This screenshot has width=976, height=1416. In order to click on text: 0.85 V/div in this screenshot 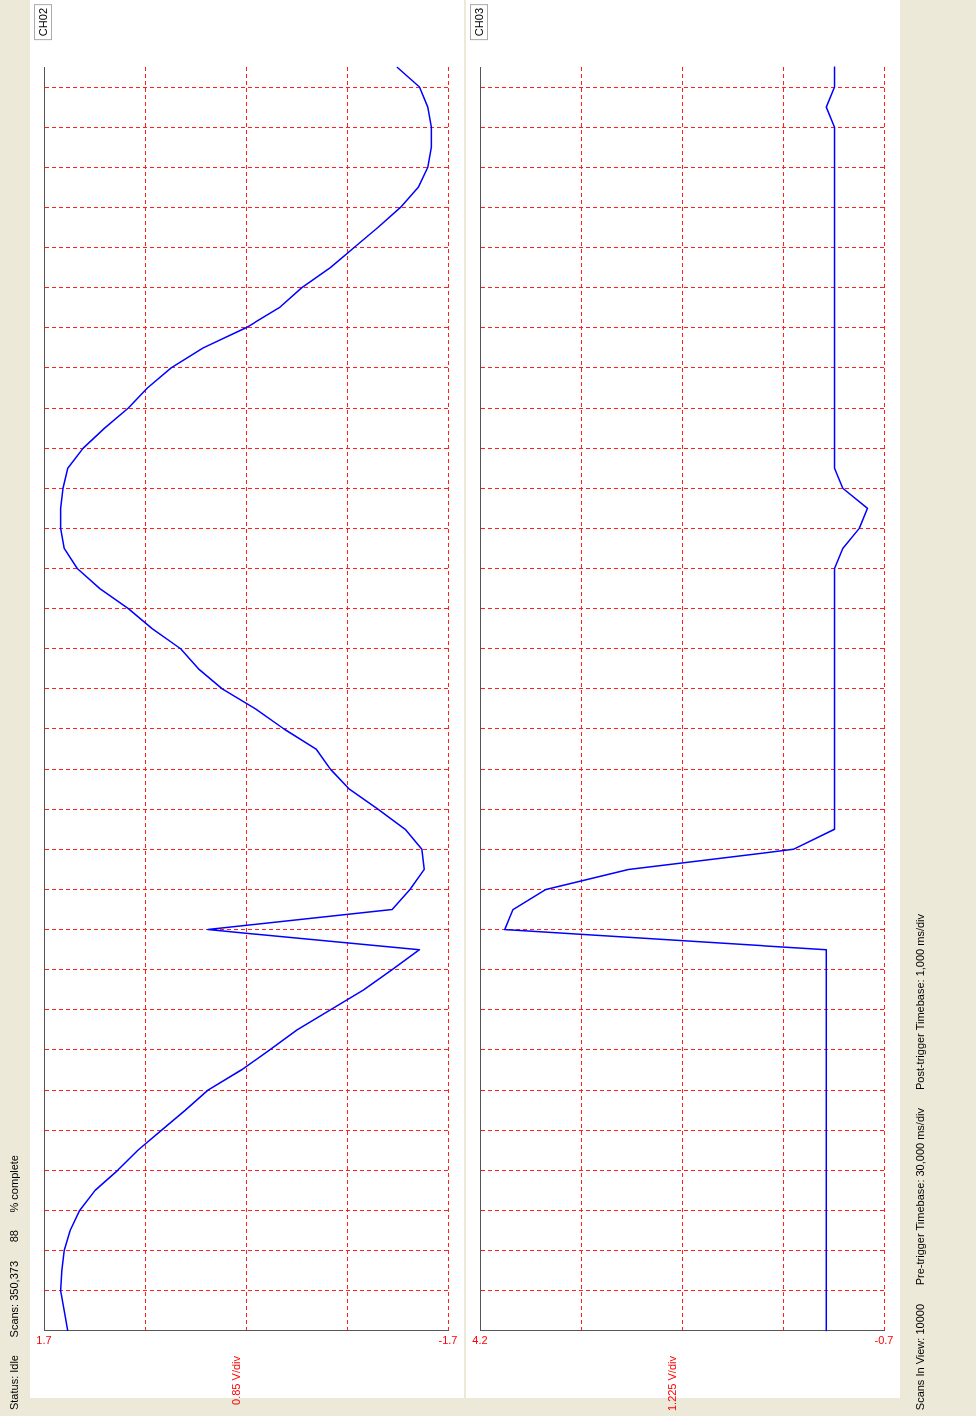, I will do `click(236, 1380)`.